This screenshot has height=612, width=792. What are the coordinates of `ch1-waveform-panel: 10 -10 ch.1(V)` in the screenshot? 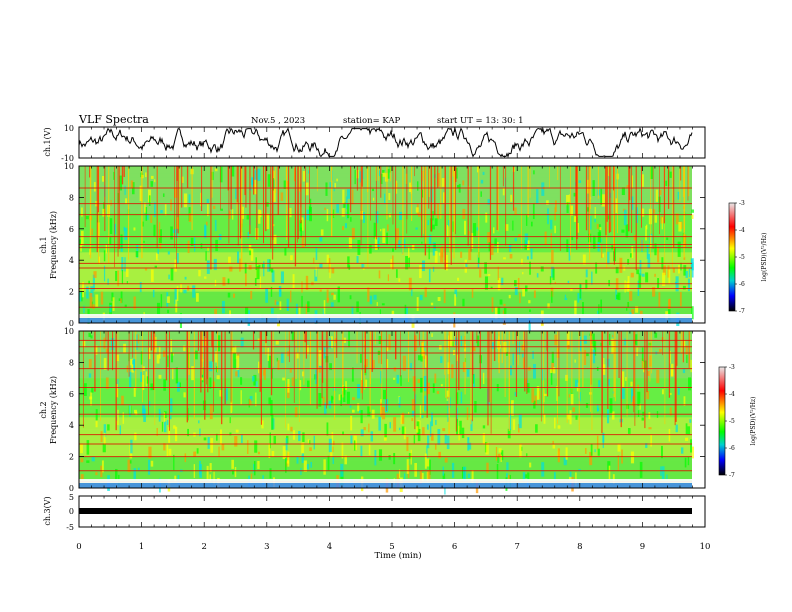 It's located at (374, 143).